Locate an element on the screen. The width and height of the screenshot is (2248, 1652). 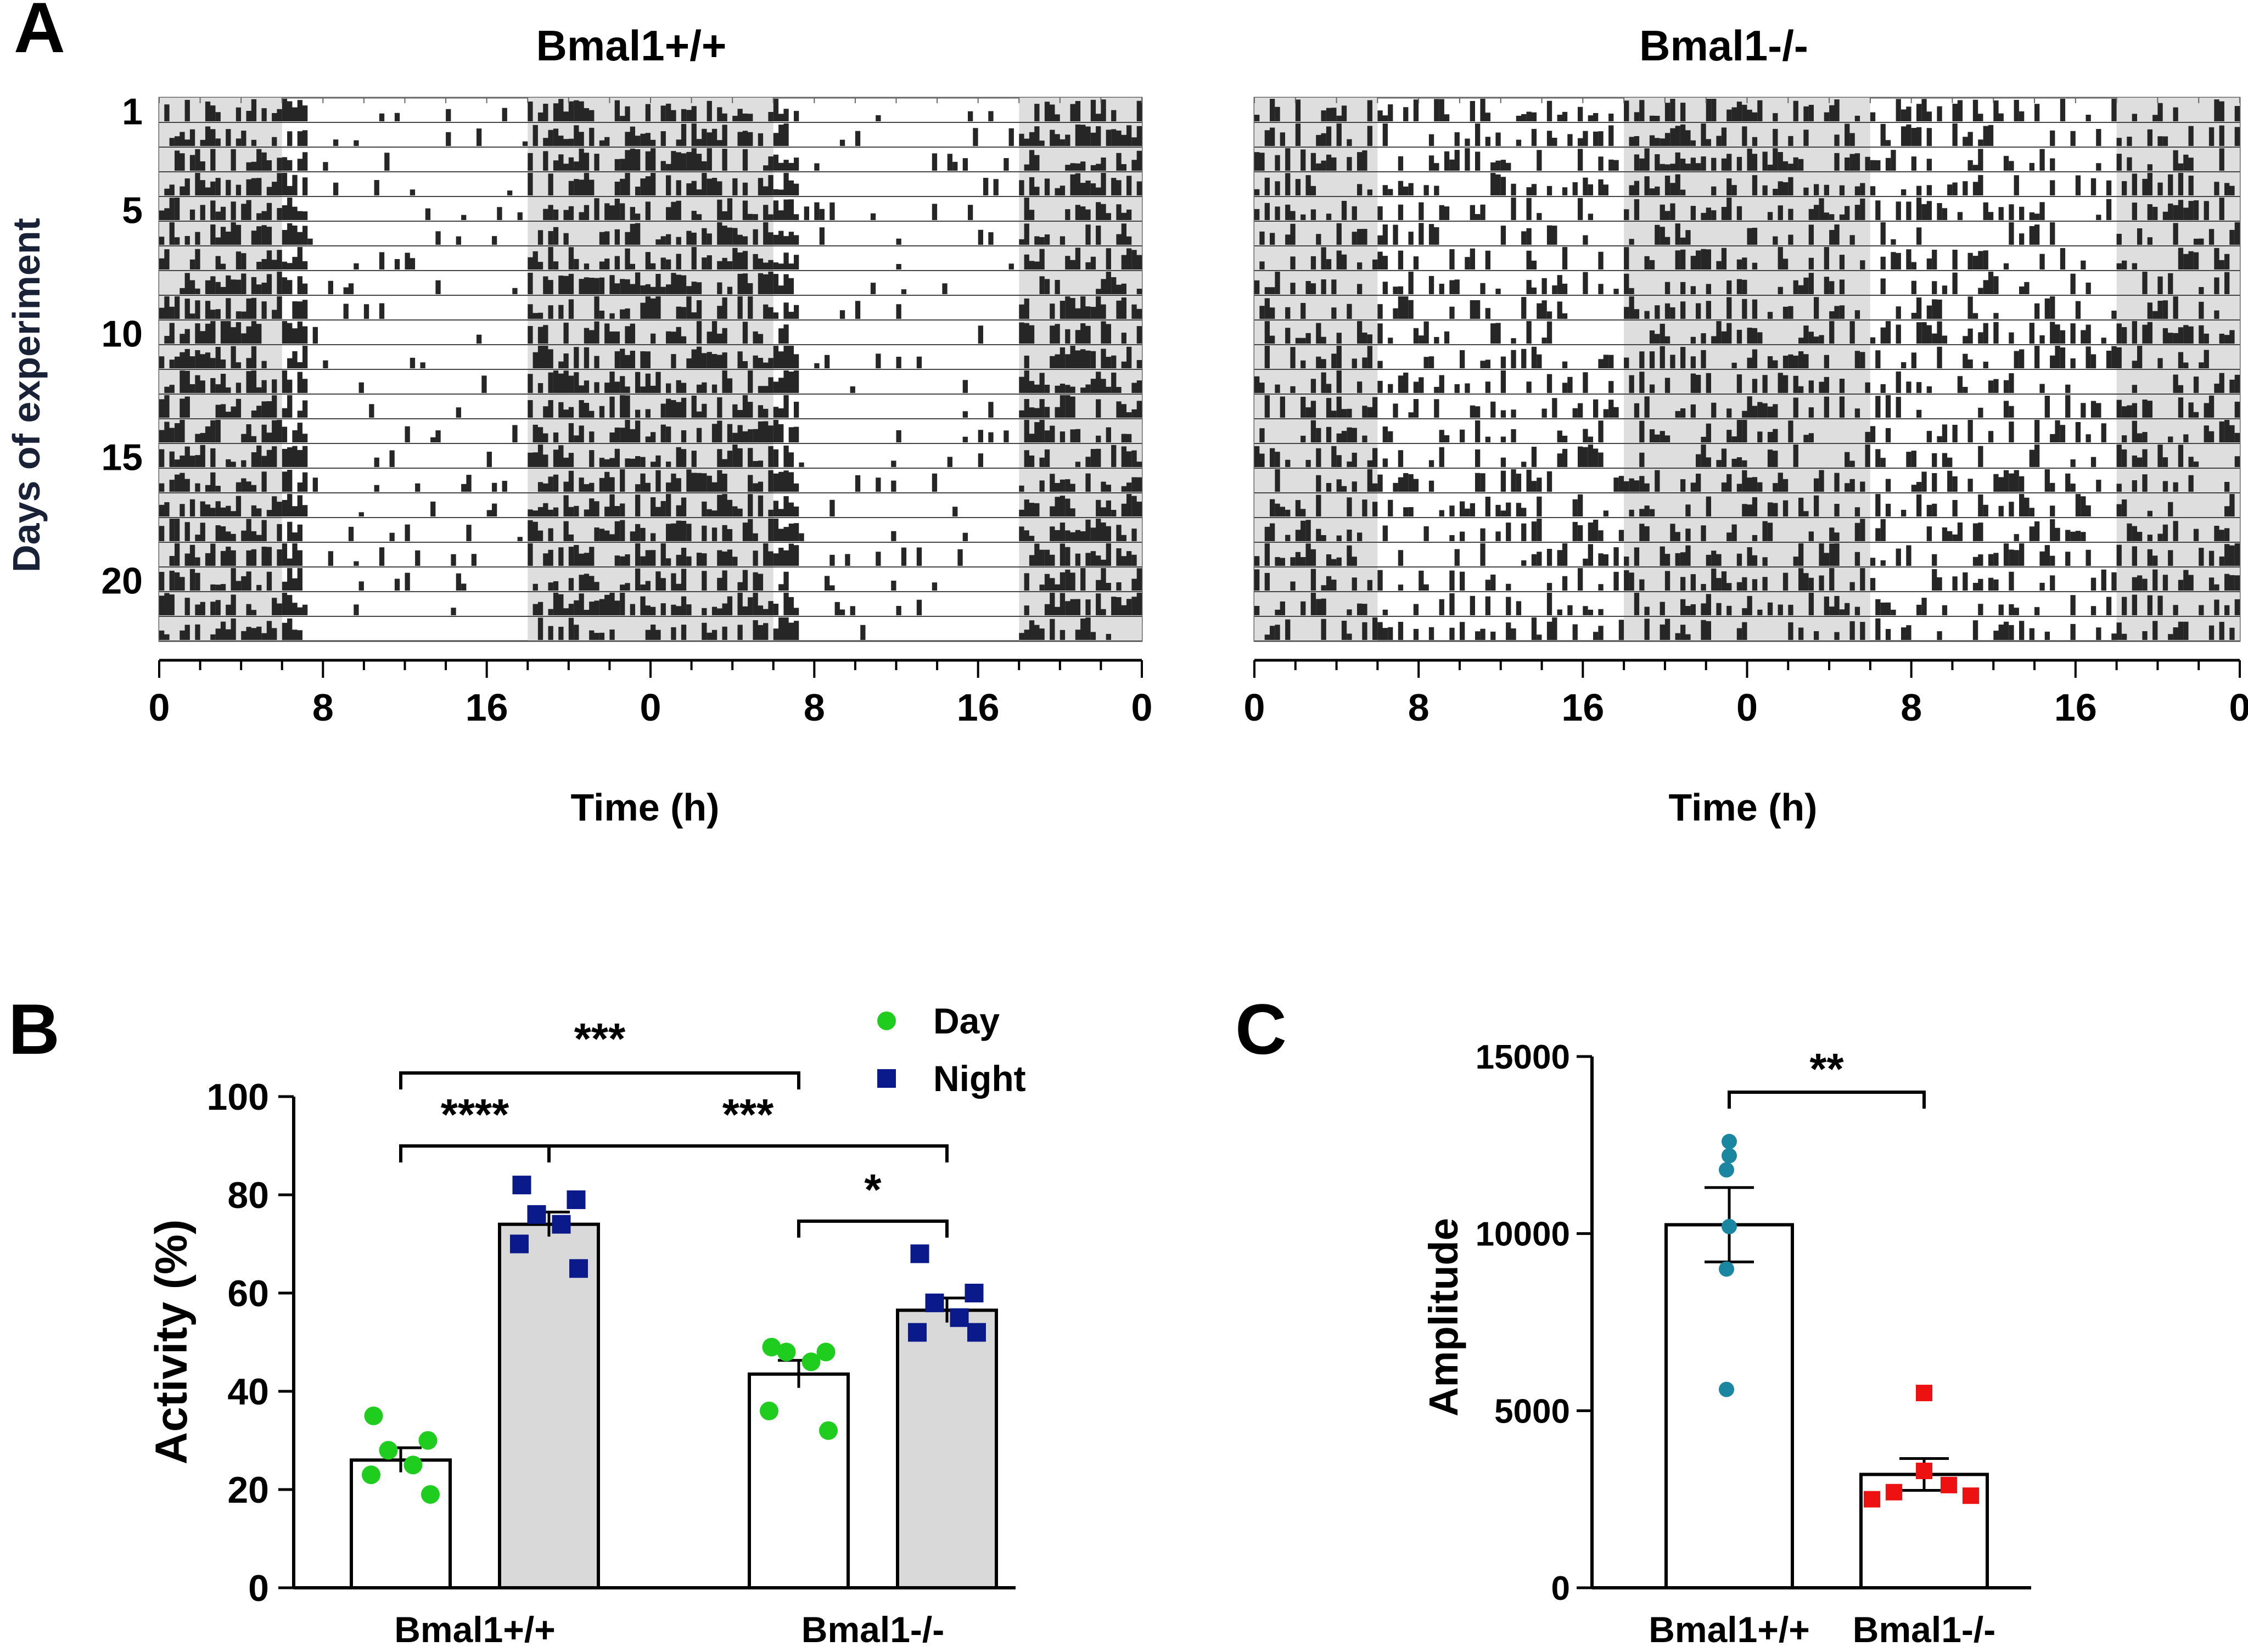
category-label: Bmal1+/+ is located at coordinates (1730, 1630).